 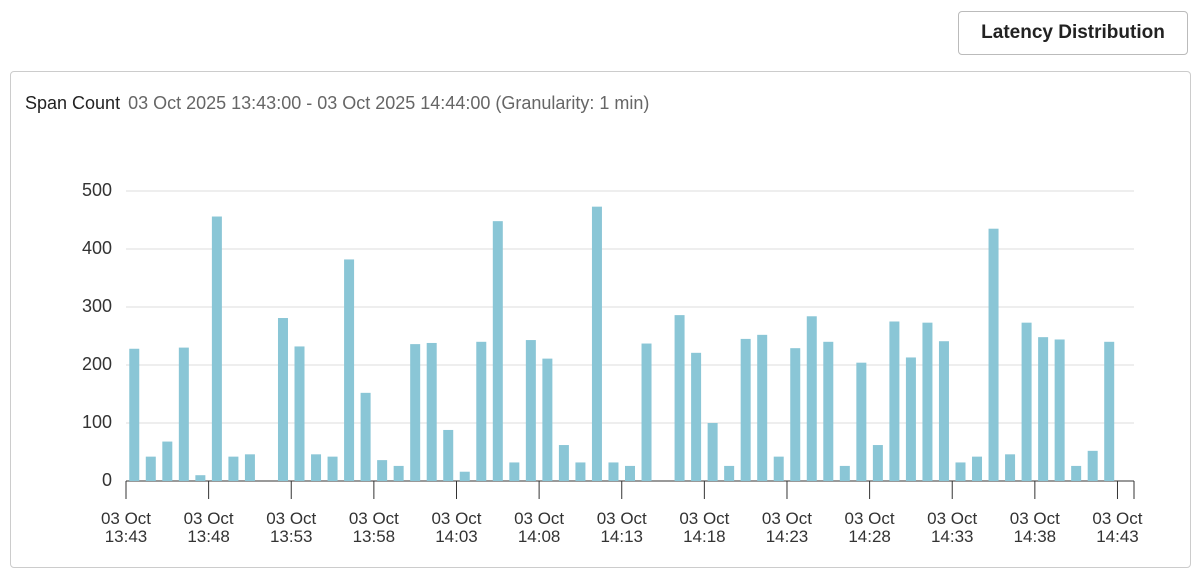 I want to click on x-tick-label: 03 Oct 14:28, so click(x=869, y=527).